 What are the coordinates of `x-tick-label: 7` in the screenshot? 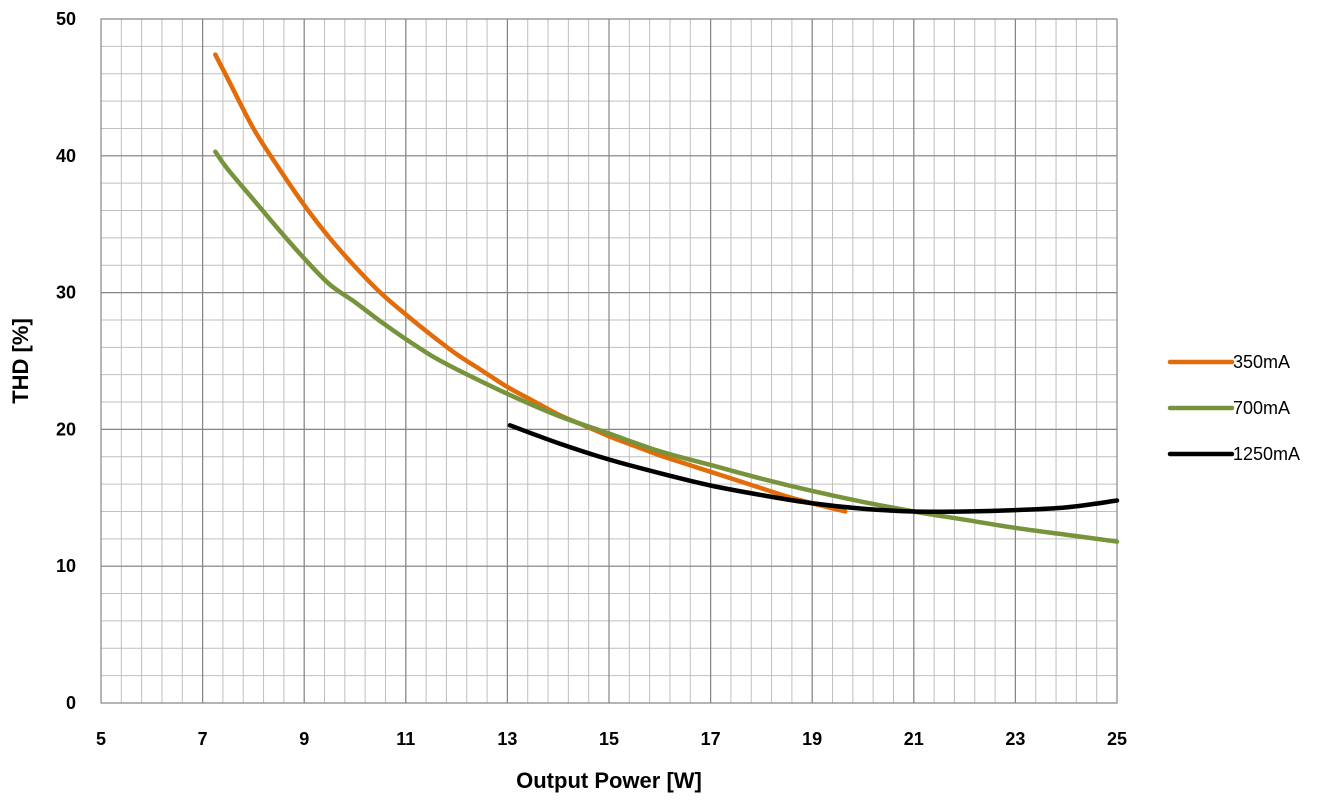 It's located at (203, 739).